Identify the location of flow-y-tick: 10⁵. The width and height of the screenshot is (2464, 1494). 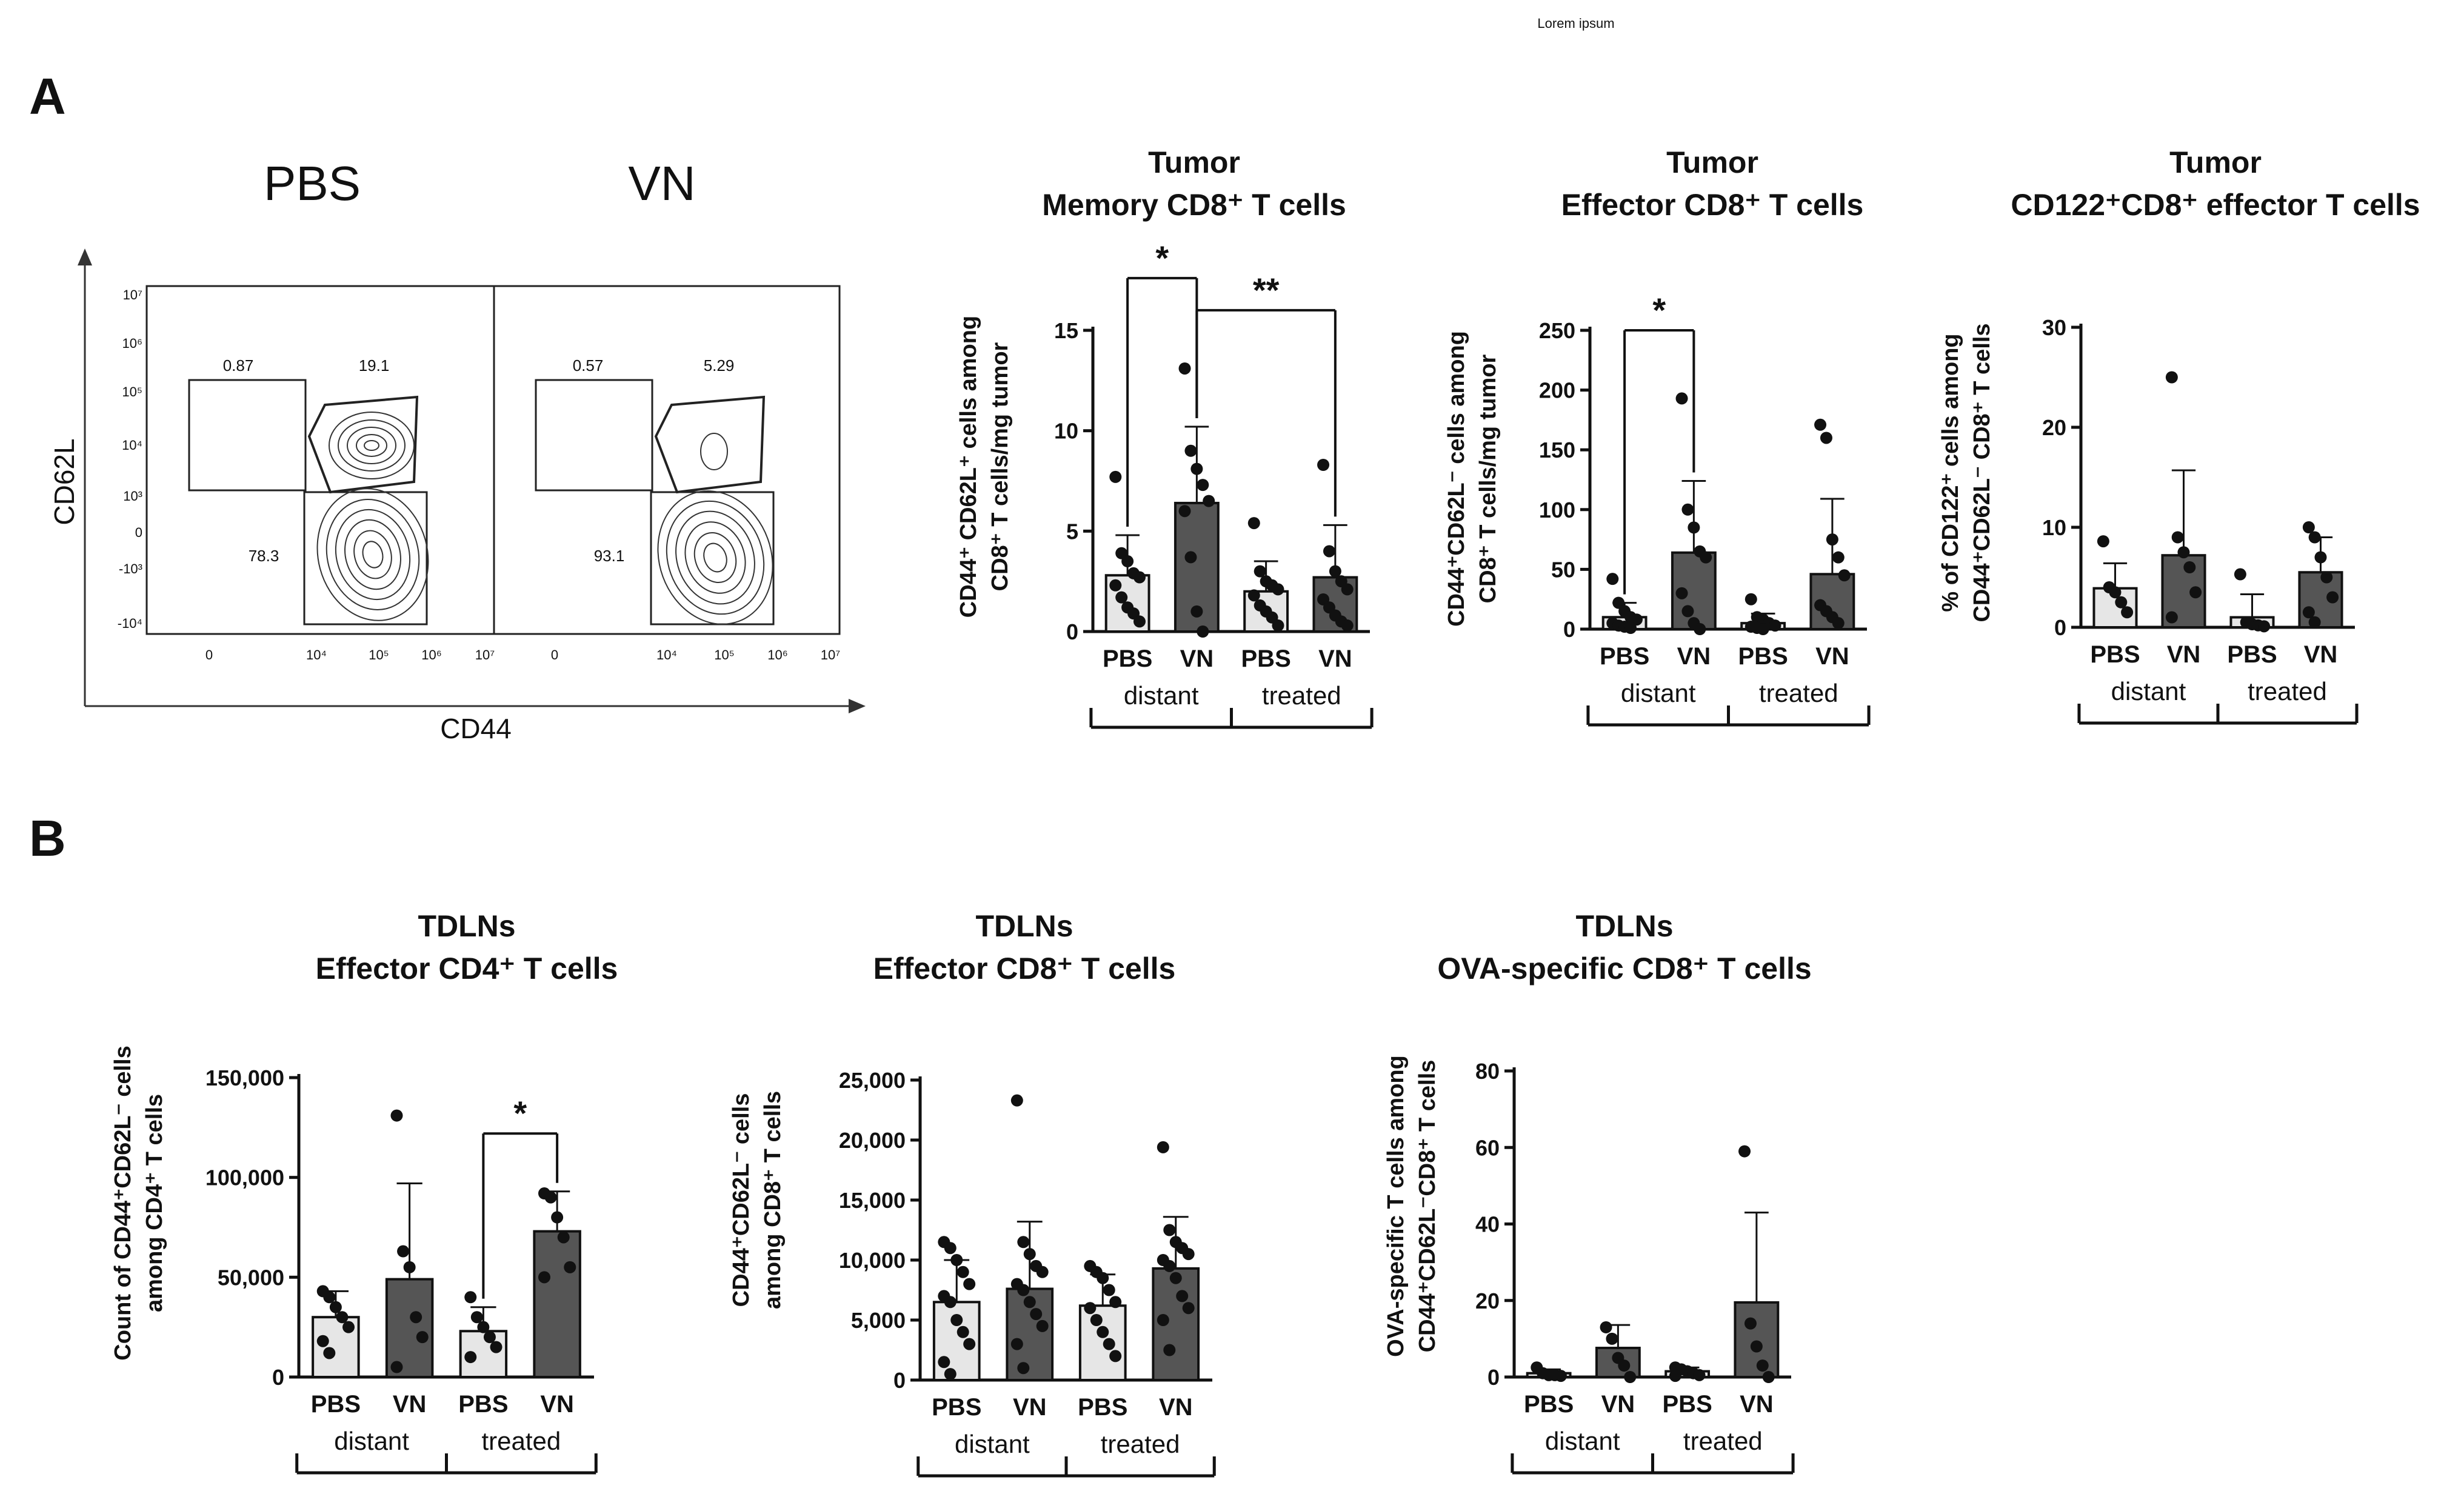
(132, 392).